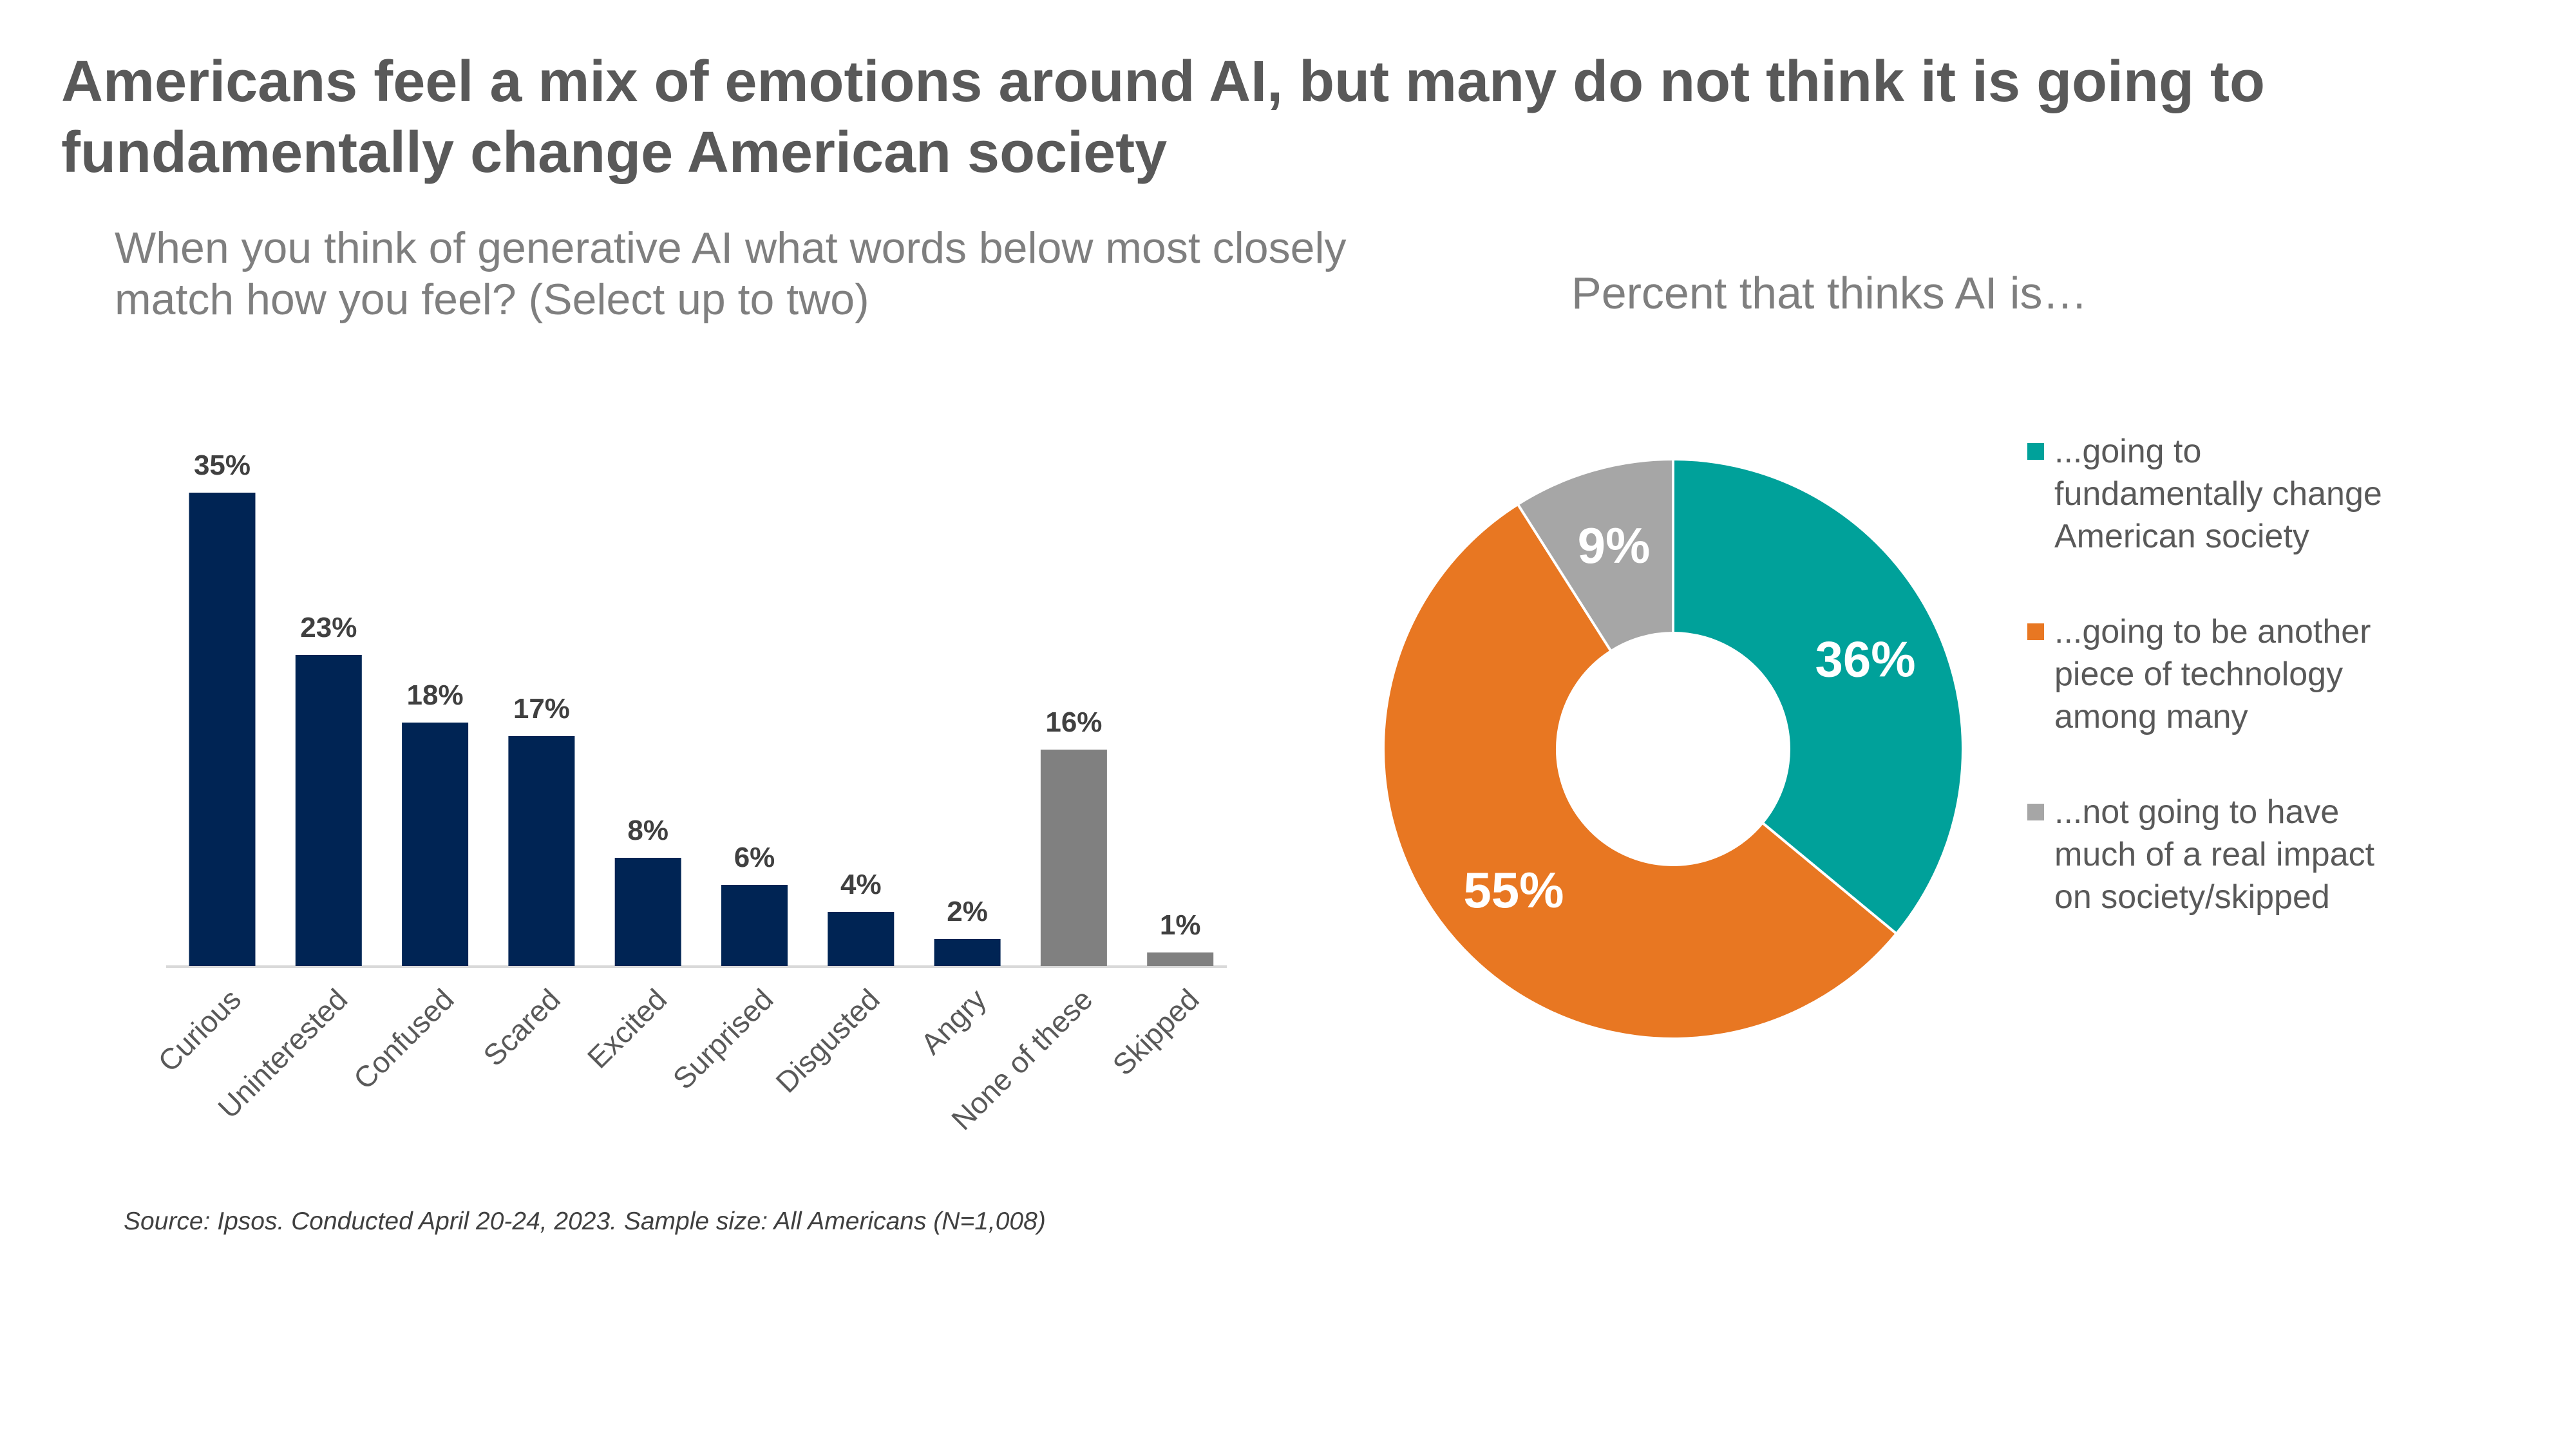 The image size is (2576, 1449). I want to click on legend-swatch-orange, so click(2035, 631).